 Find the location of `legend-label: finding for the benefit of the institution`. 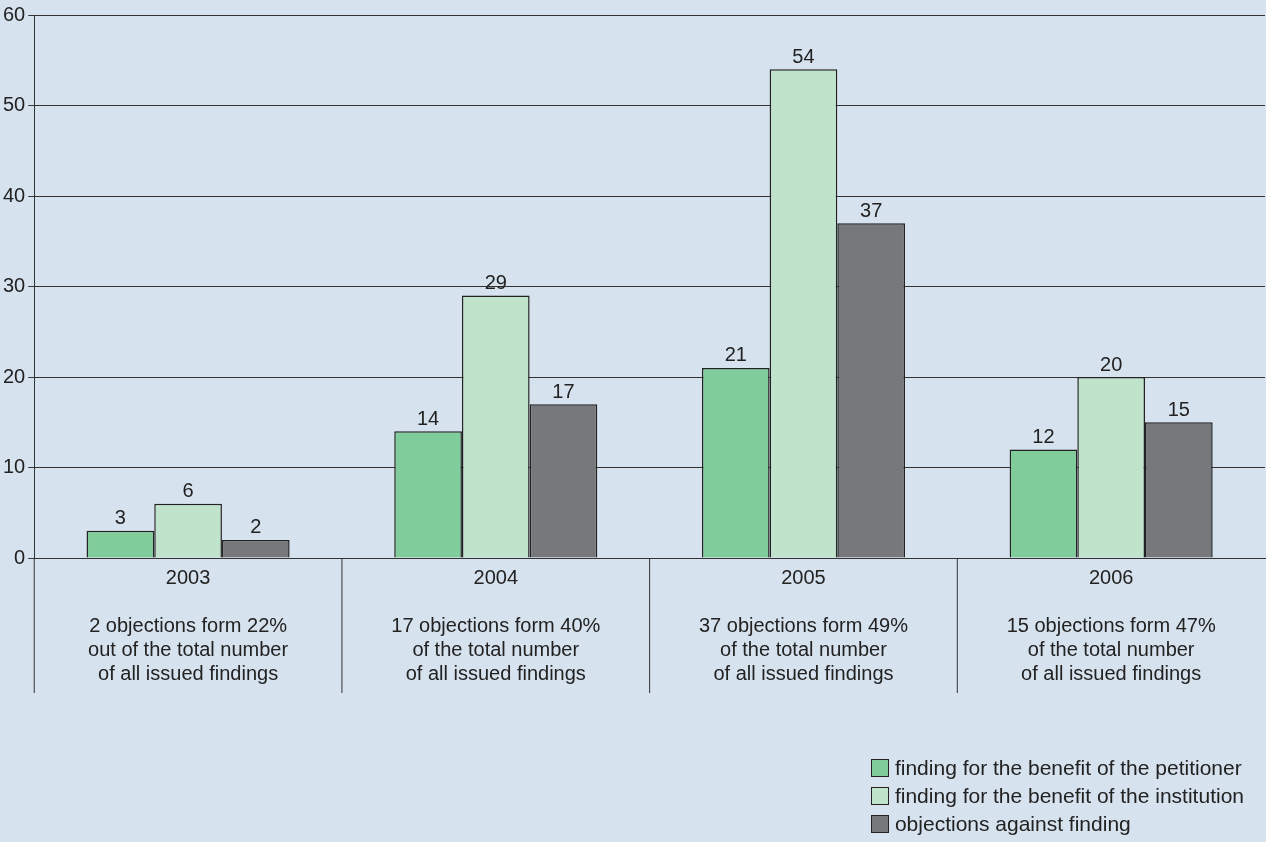

legend-label: finding for the benefit of the institution is located at coordinates (1069, 796).